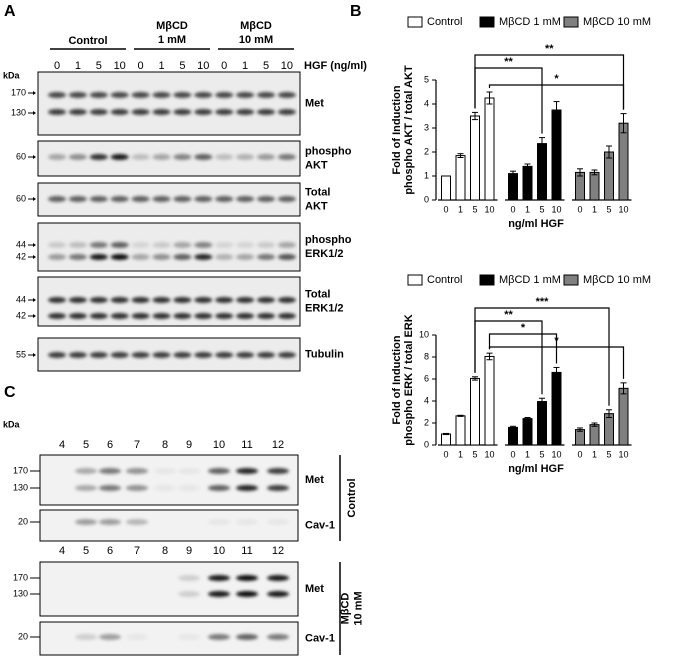  Describe the element at coordinates (18, 112) in the screenshot. I see `kda-marker: 130` at that location.